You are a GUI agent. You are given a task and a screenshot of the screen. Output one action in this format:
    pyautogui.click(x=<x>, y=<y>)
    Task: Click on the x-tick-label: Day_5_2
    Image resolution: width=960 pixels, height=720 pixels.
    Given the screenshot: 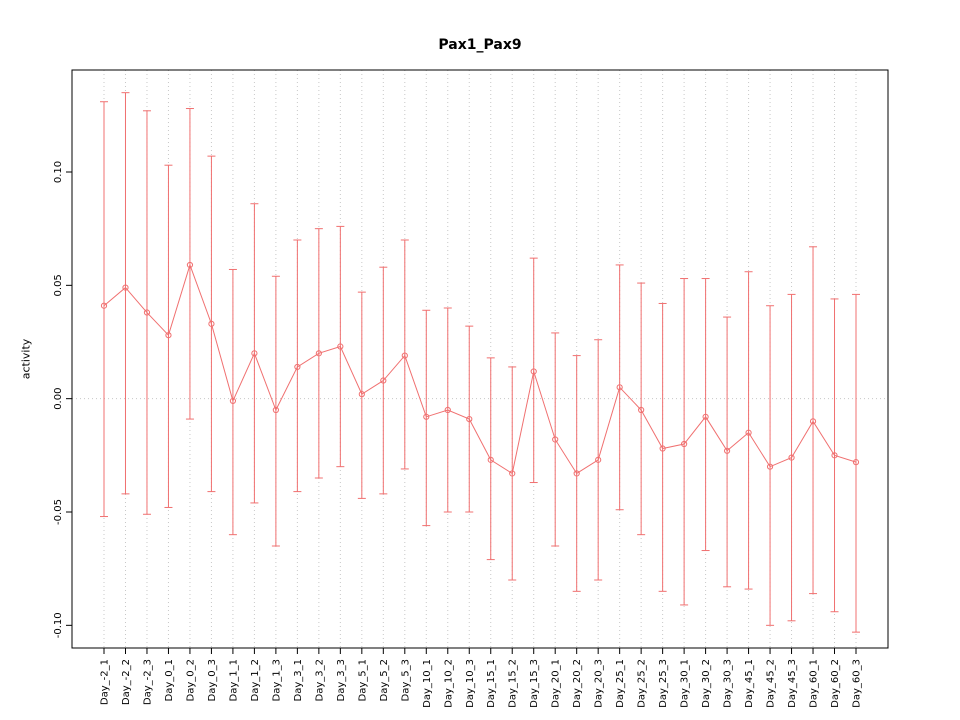 What is the action you would take?
    pyautogui.click(x=384, y=680)
    